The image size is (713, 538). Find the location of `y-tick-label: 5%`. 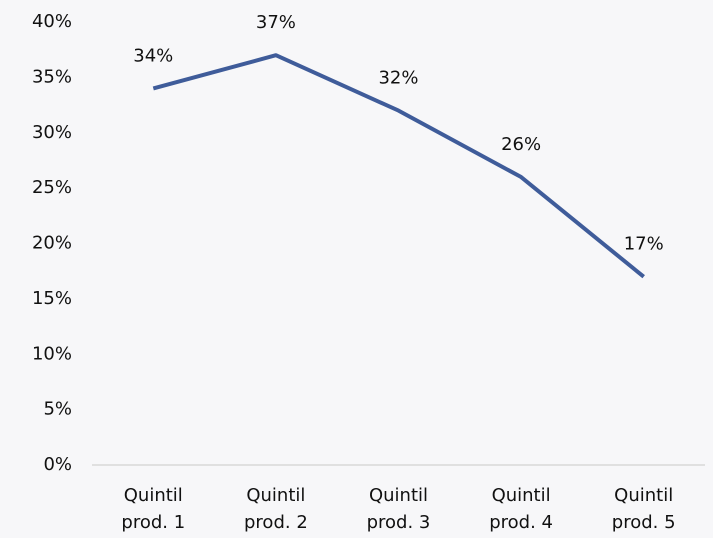

y-tick-label: 5% is located at coordinates (57, 409).